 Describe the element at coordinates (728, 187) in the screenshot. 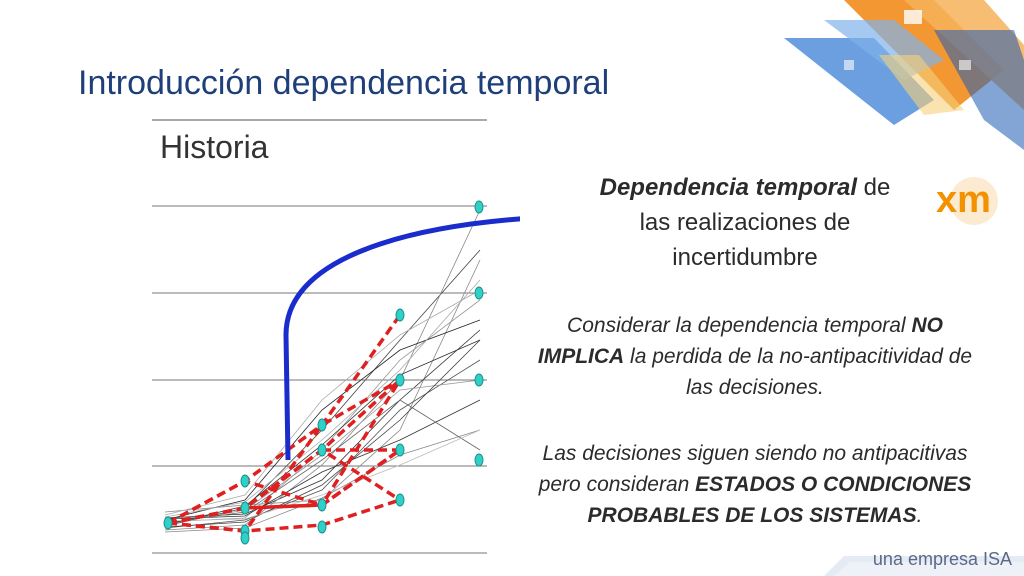

I see `dependence-emphasis: Dependencia temporal` at that location.